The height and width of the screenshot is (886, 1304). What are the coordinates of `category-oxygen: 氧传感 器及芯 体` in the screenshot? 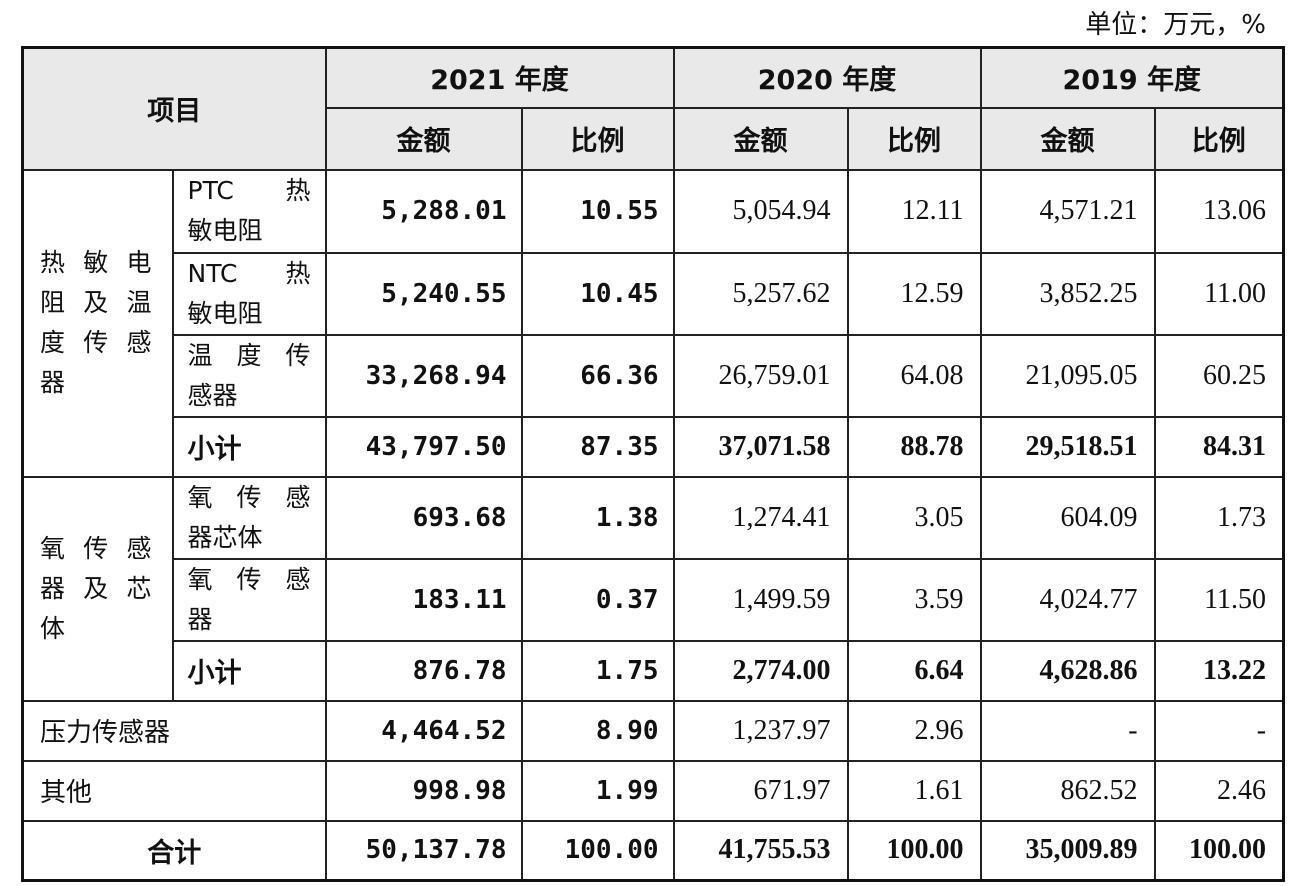 It's located at (97, 588).